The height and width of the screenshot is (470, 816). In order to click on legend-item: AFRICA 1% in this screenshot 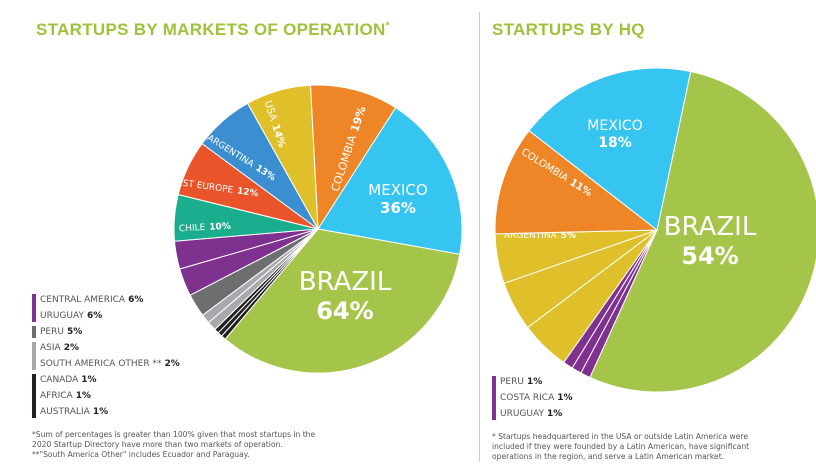, I will do `click(106, 397)`.